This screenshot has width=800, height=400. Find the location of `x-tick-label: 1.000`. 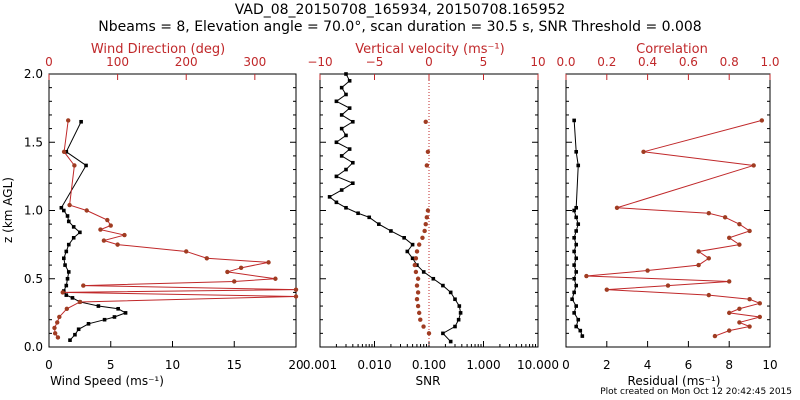

x-tick-label: 1.000 is located at coordinates (483, 365).